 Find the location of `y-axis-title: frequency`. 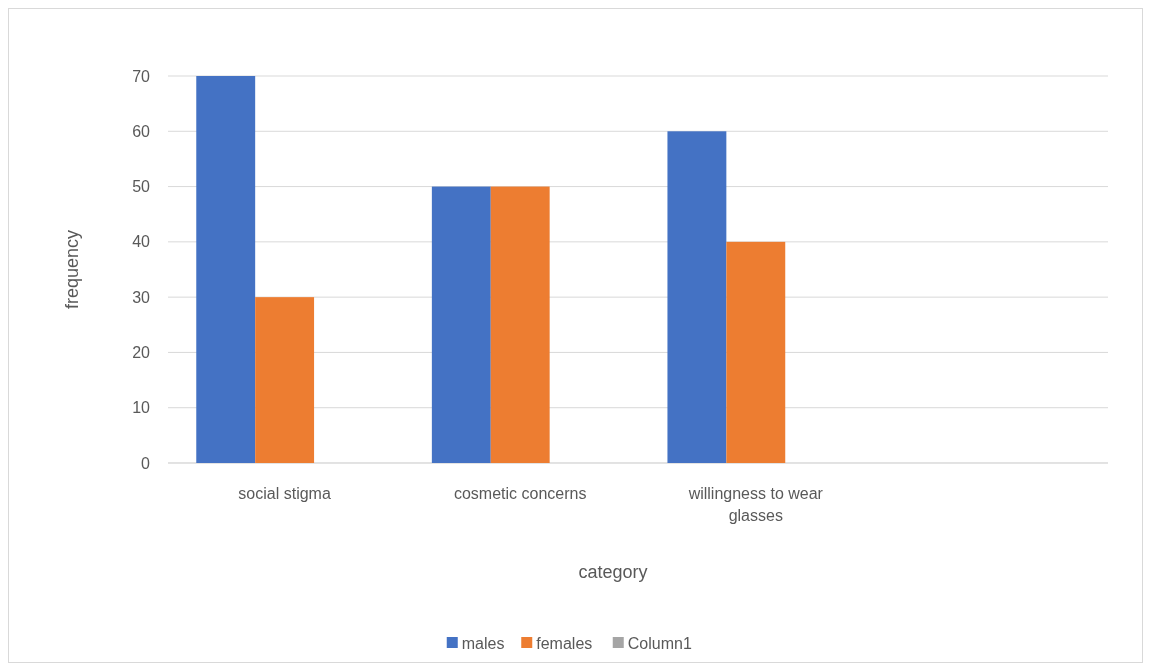

y-axis-title: frequency is located at coordinates (72, 269).